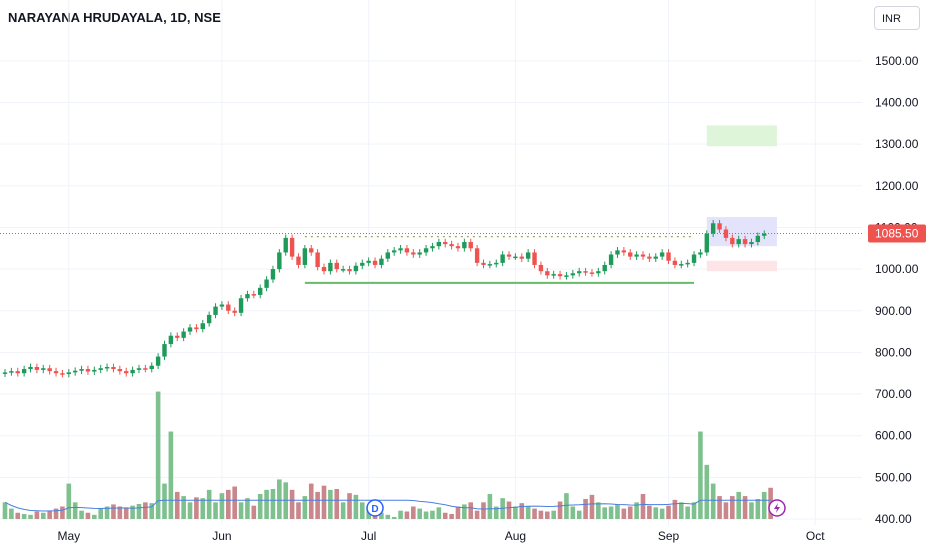 This screenshot has height=550, width=932. I want to click on dividend-marker, so click(375, 508).